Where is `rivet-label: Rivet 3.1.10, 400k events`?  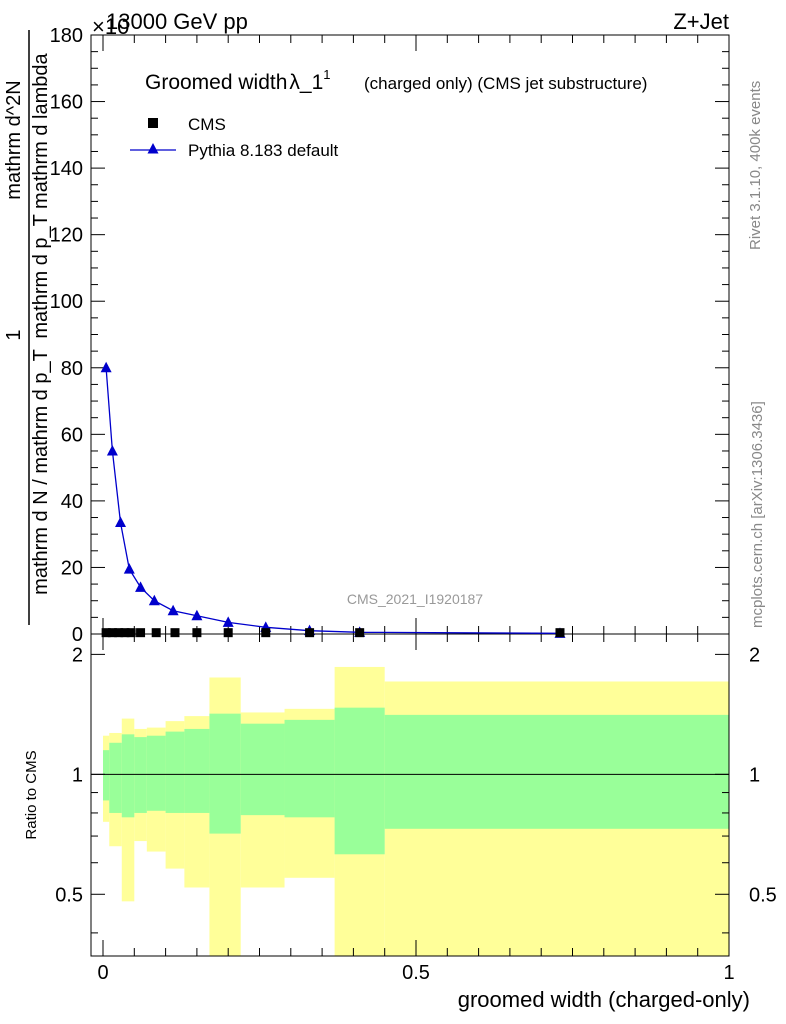
rivet-label: Rivet 3.1.10, 400k events is located at coordinates (755, 165).